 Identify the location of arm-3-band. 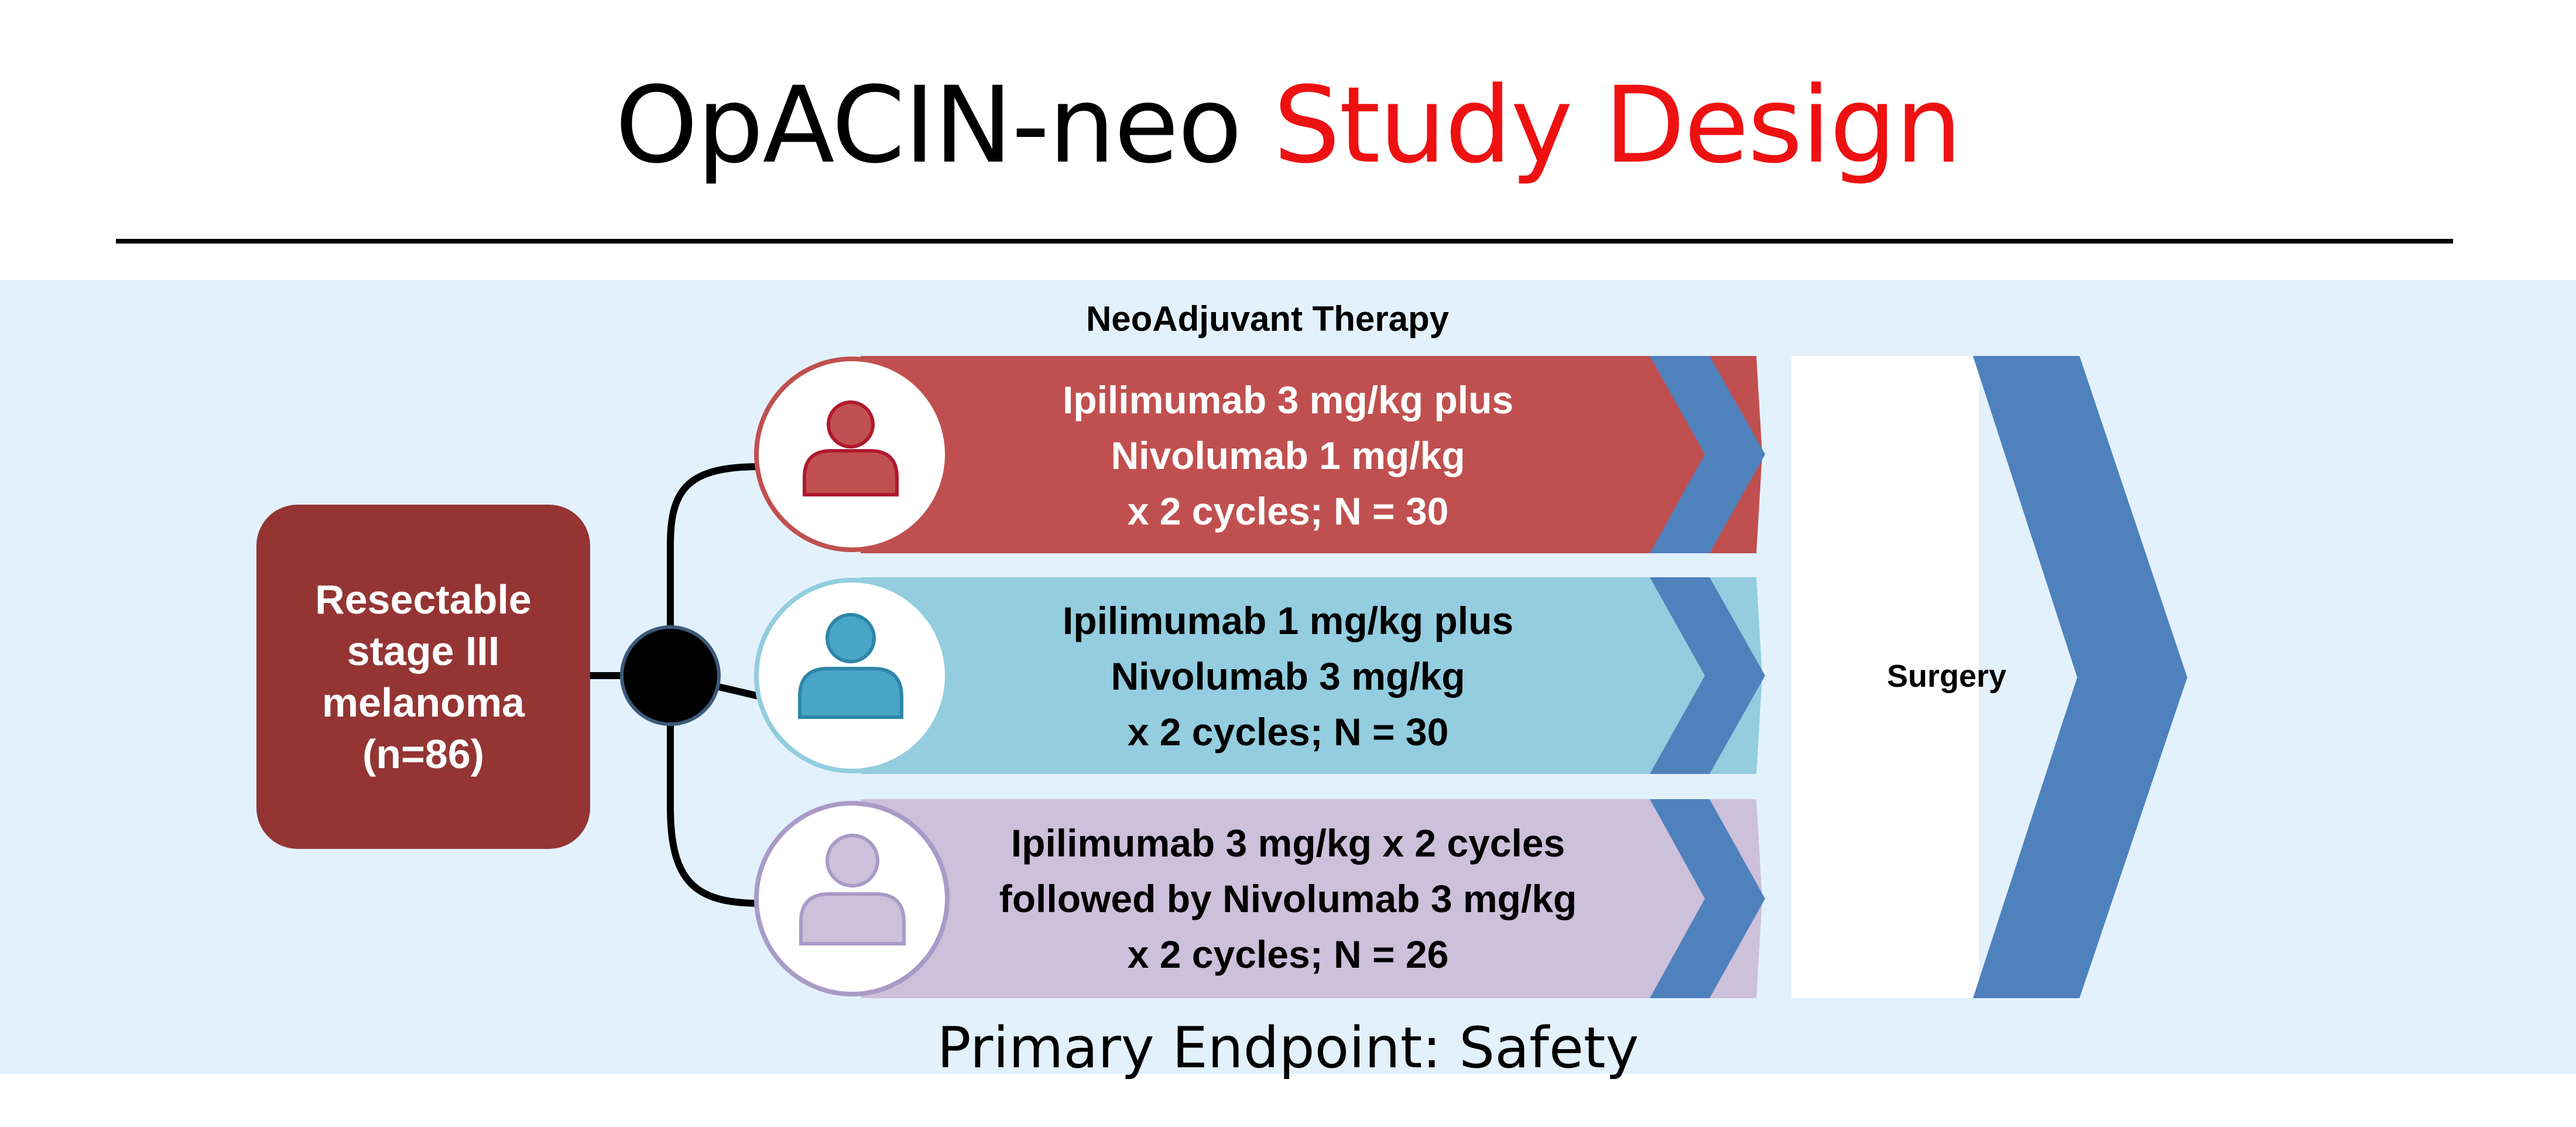
(1311, 898).